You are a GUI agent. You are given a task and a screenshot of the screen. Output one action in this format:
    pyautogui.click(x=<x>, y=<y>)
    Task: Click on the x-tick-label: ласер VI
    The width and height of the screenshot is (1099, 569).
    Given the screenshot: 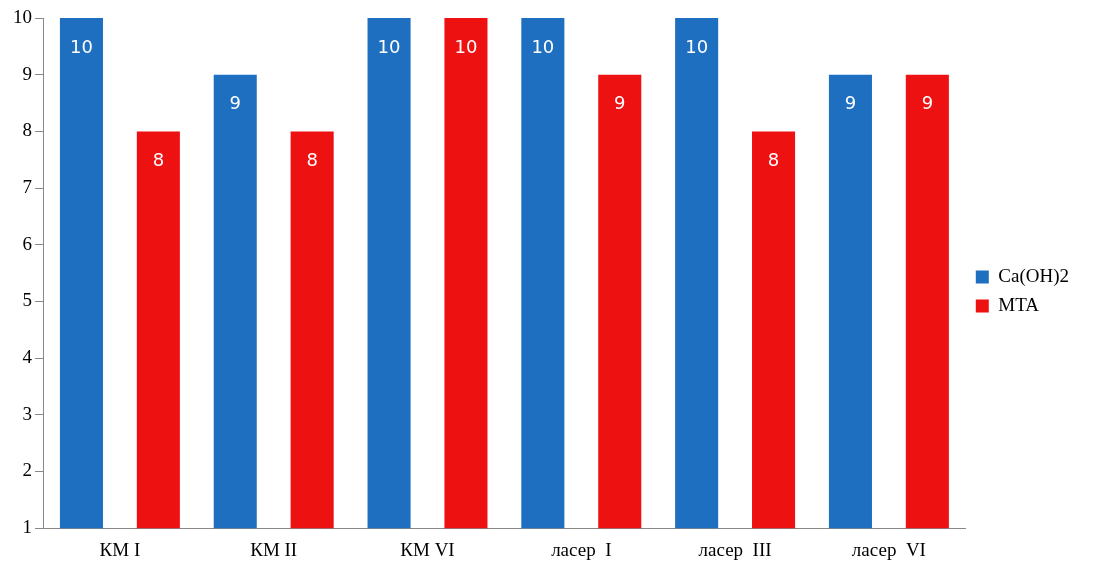 What is the action you would take?
    pyautogui.click(x=888, y=549)
    